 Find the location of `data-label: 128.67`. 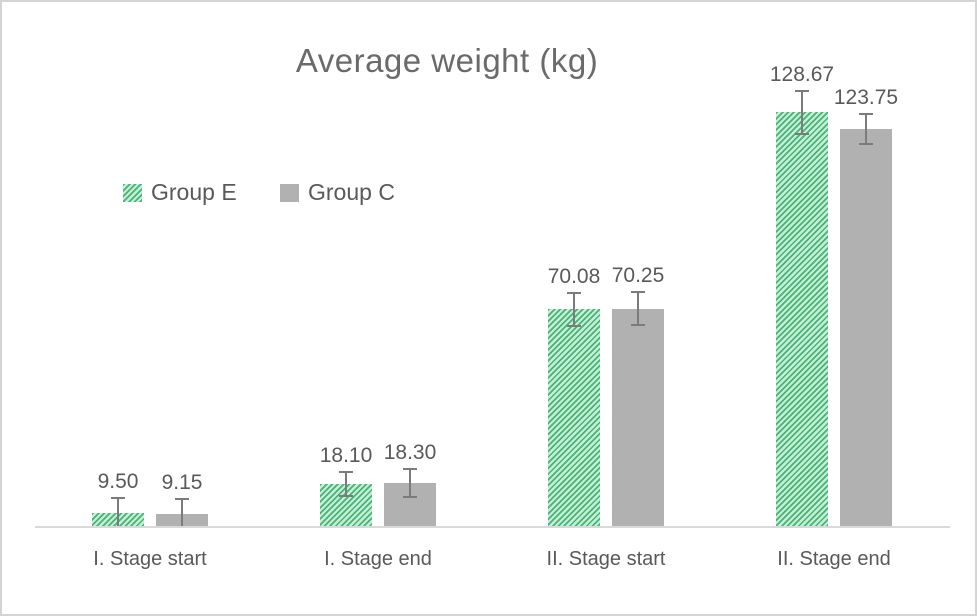

data-label: 128.67 is located at coordinates (802, 75).